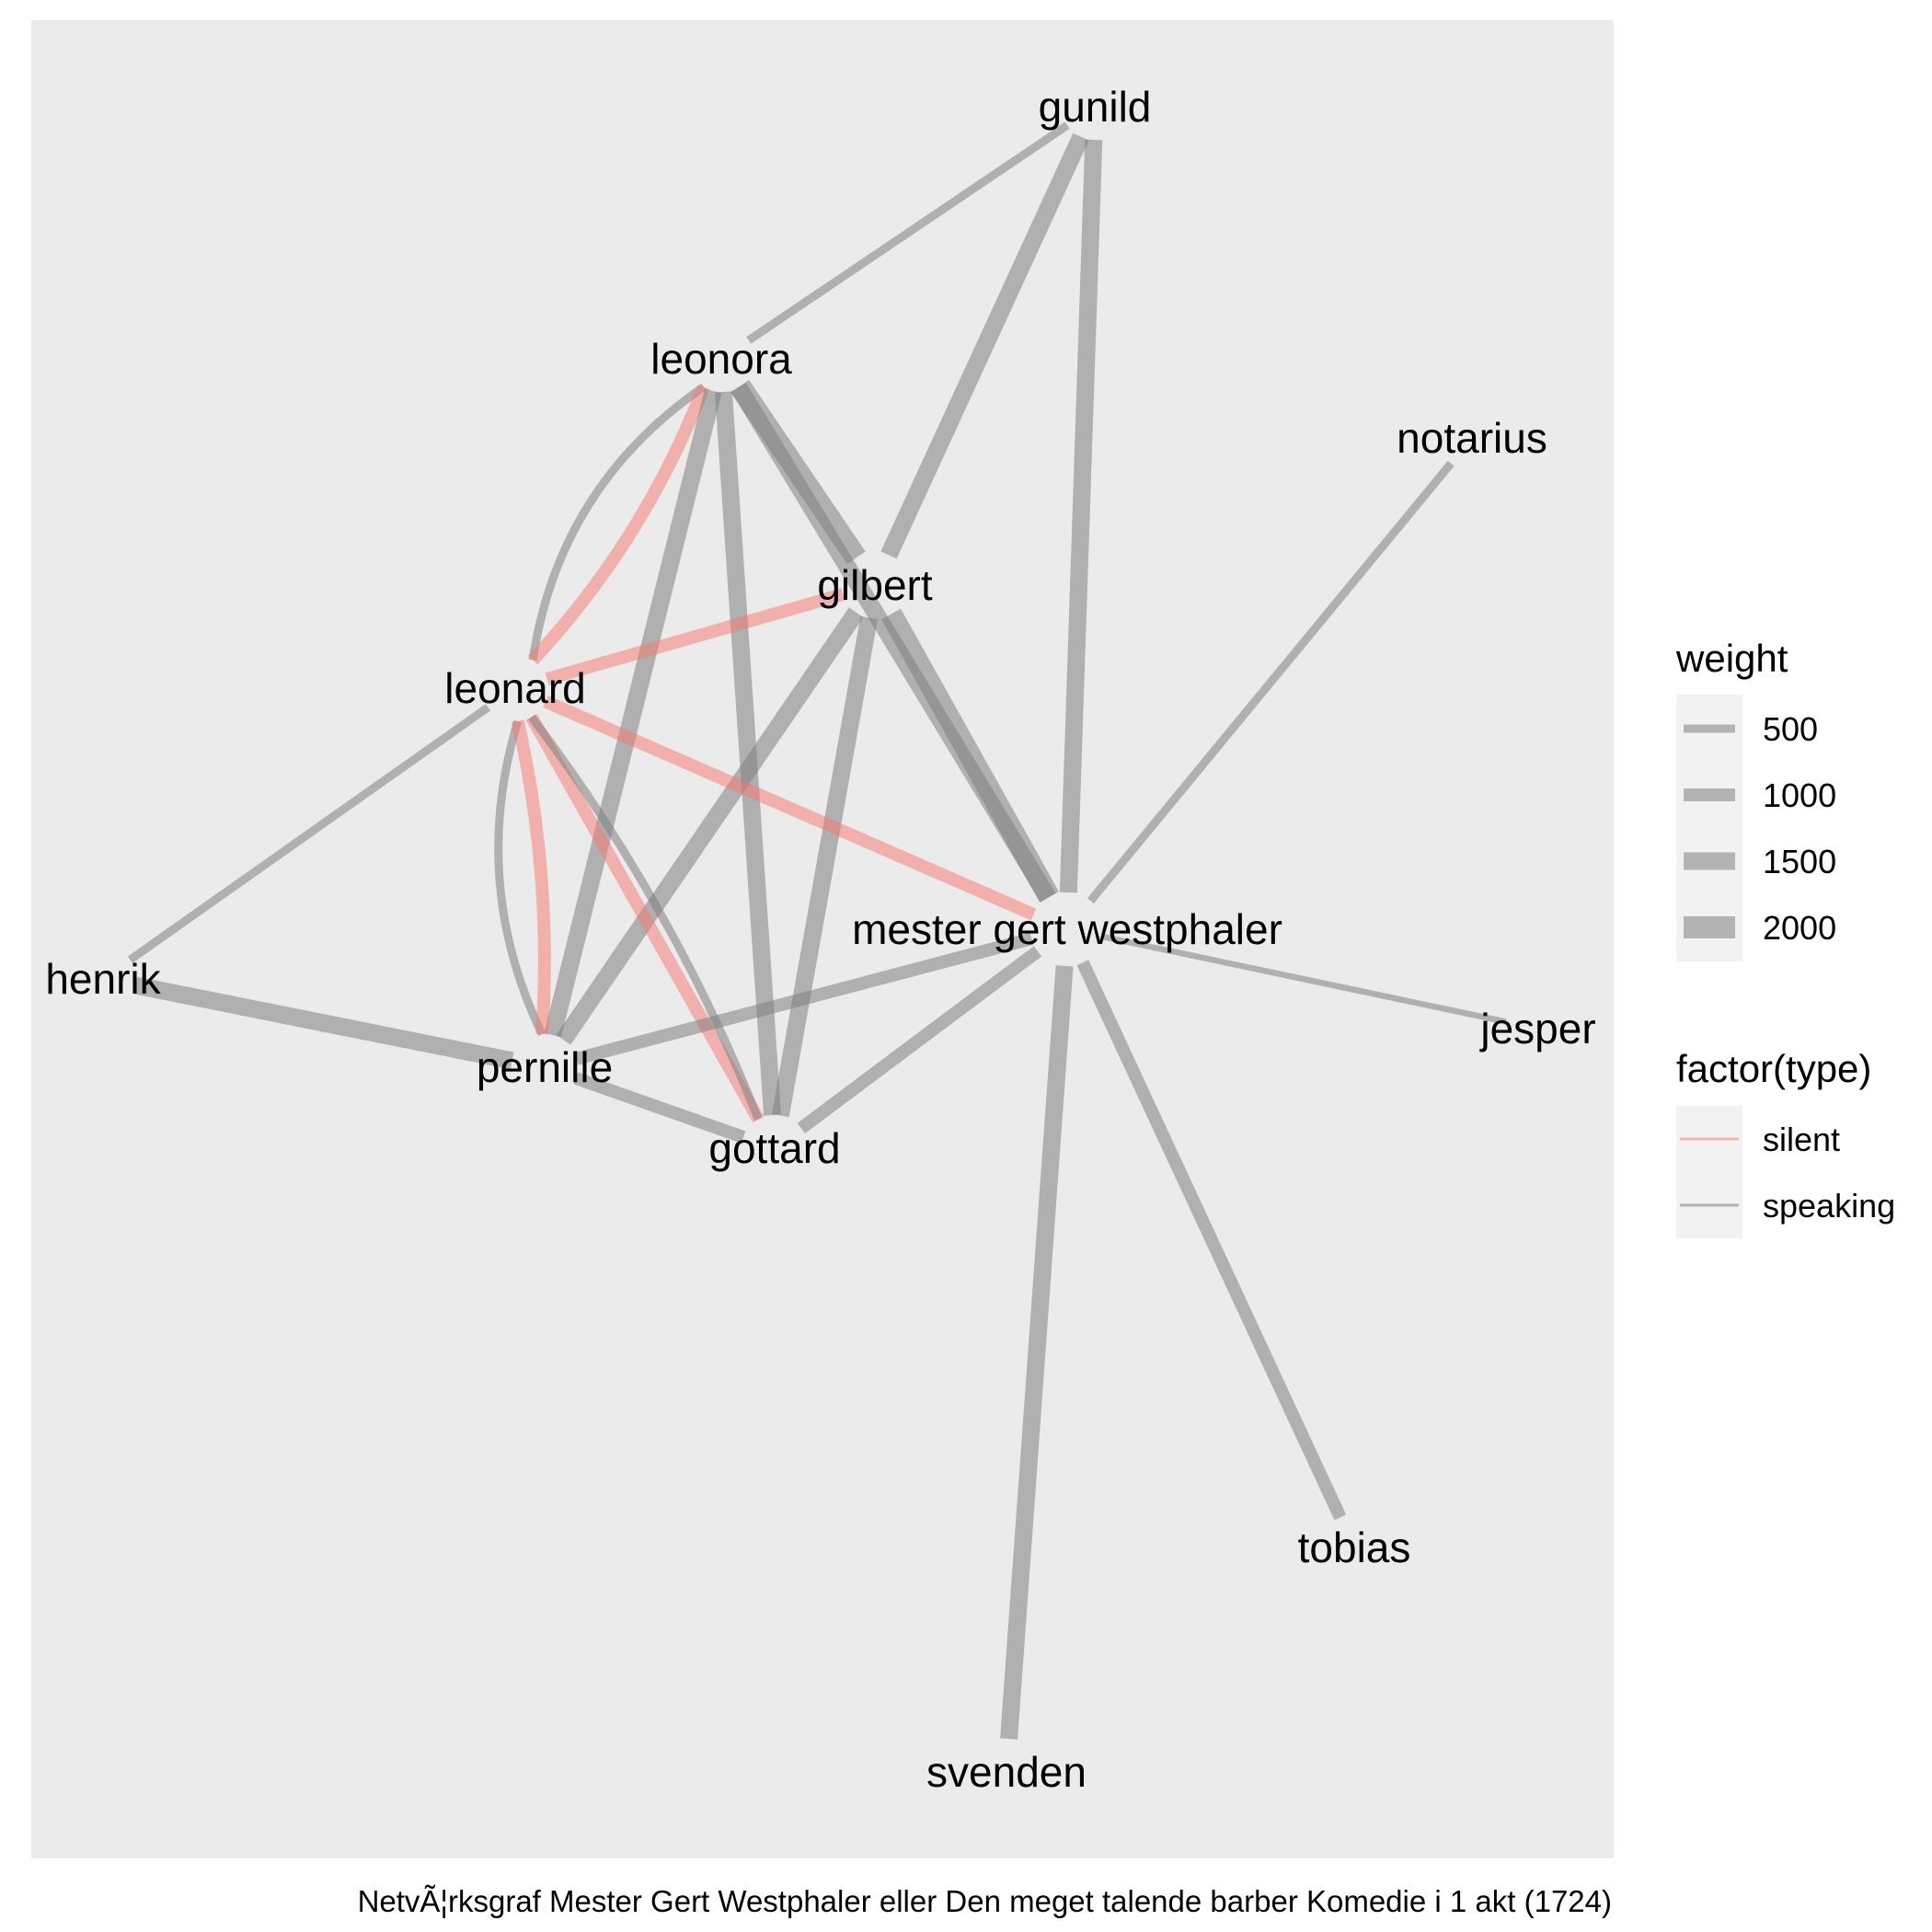 This screenshot has height=1932, width=1932. Describe the element at coordinates (1095, 107) in the screenshot. I see `node-label-gunild: gunild` at that location.